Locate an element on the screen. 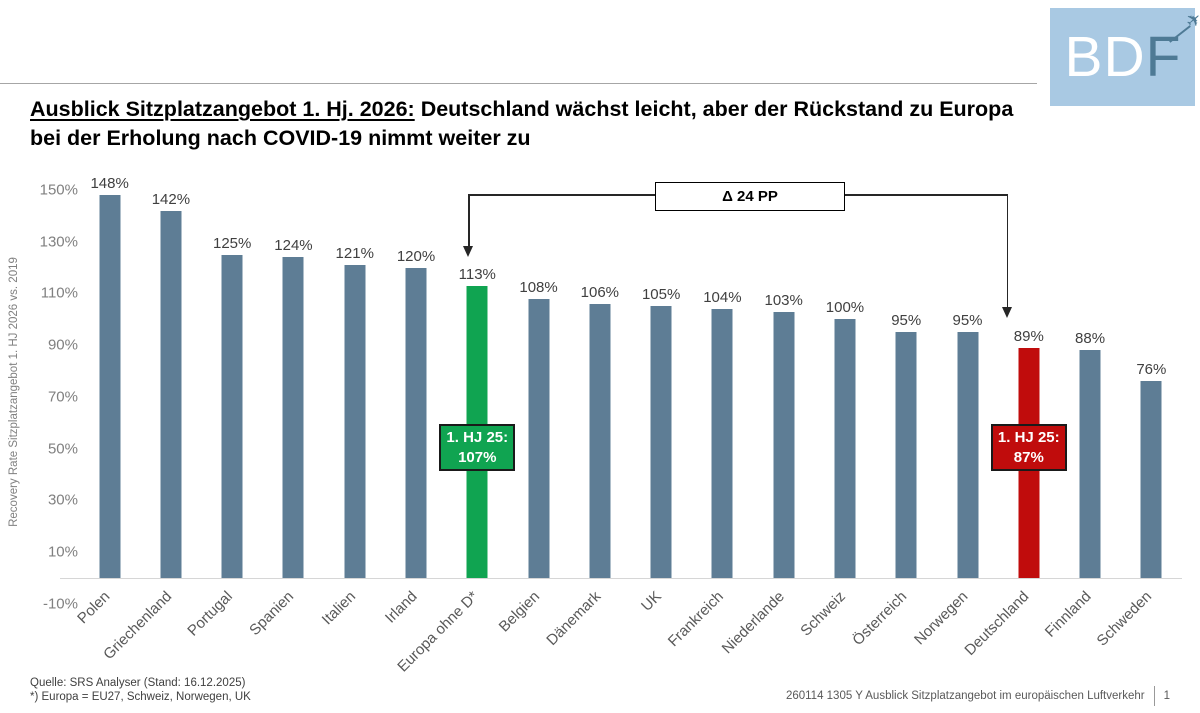  bar-slot: 104% is located at coordinates (722, 376).